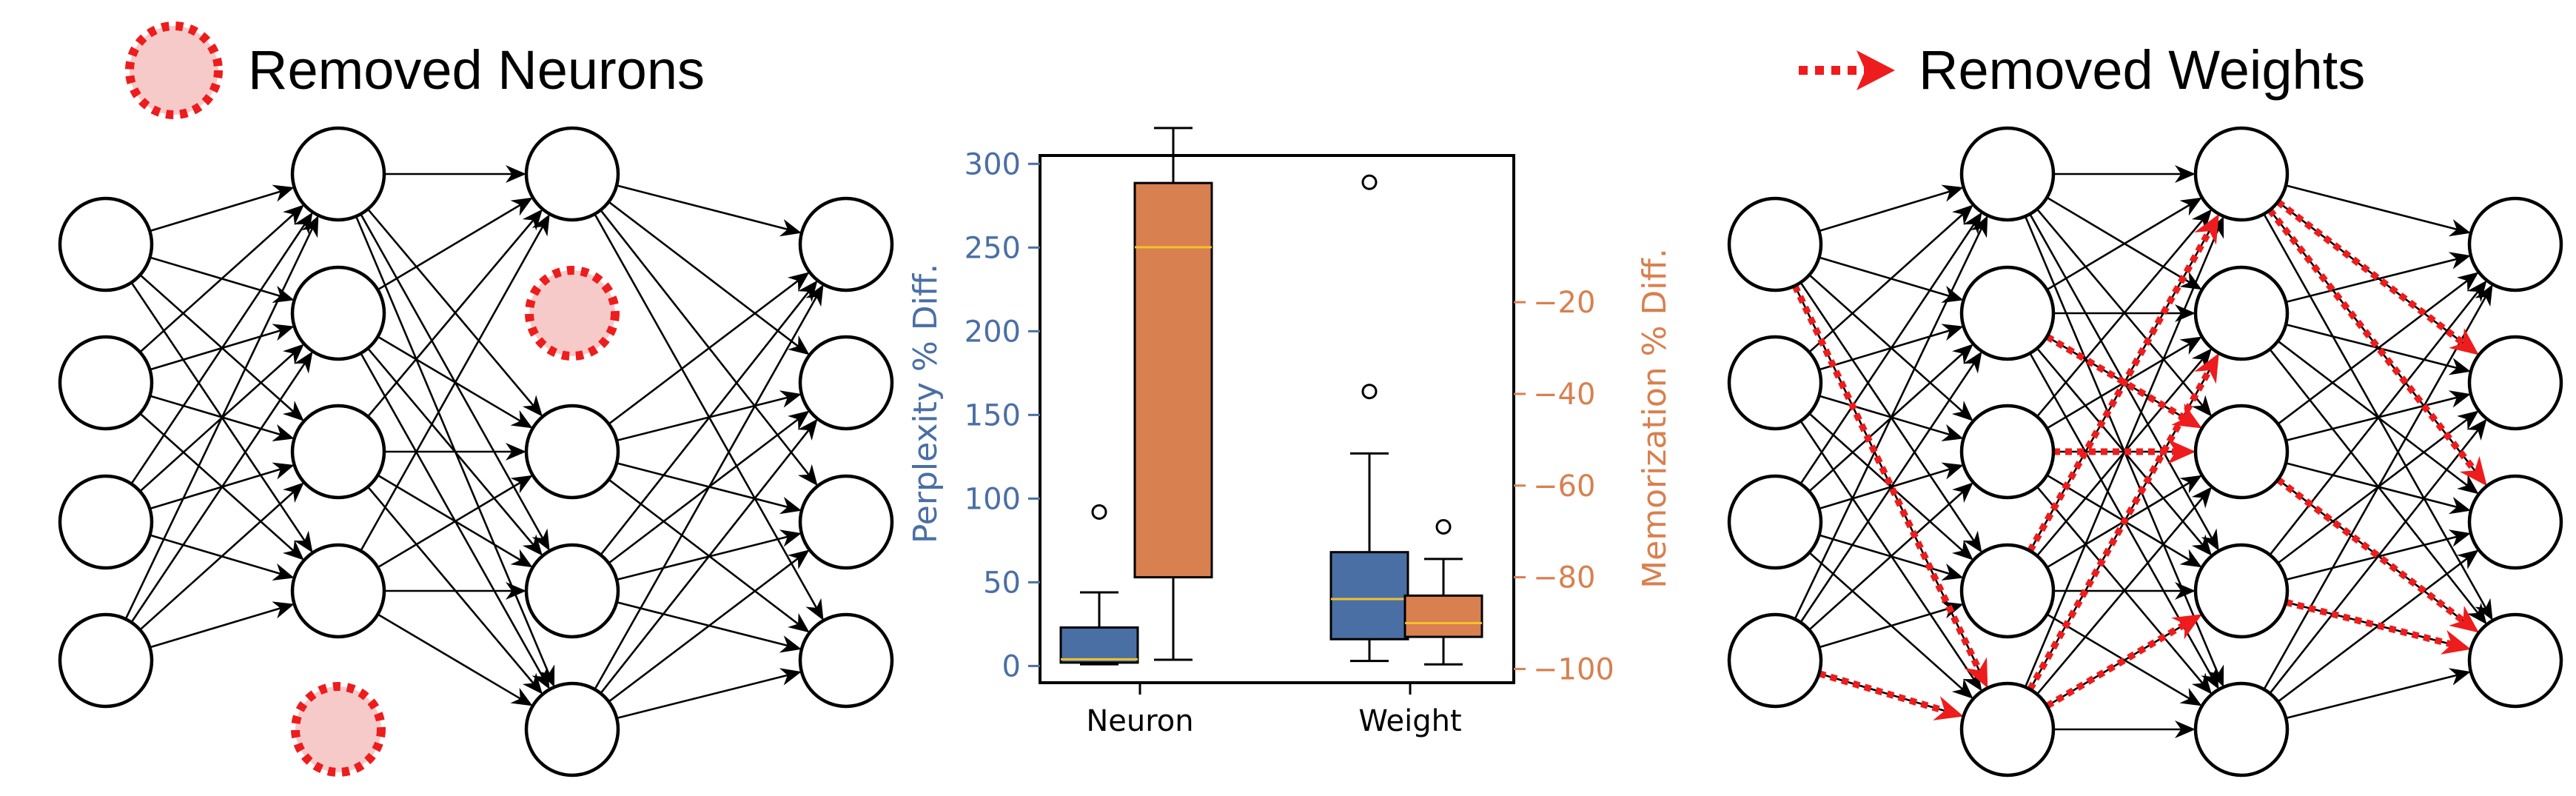  Describe the element at coordinates (1409, 721) in the screenshot. I see `x-tick-label: Weight` at that location.